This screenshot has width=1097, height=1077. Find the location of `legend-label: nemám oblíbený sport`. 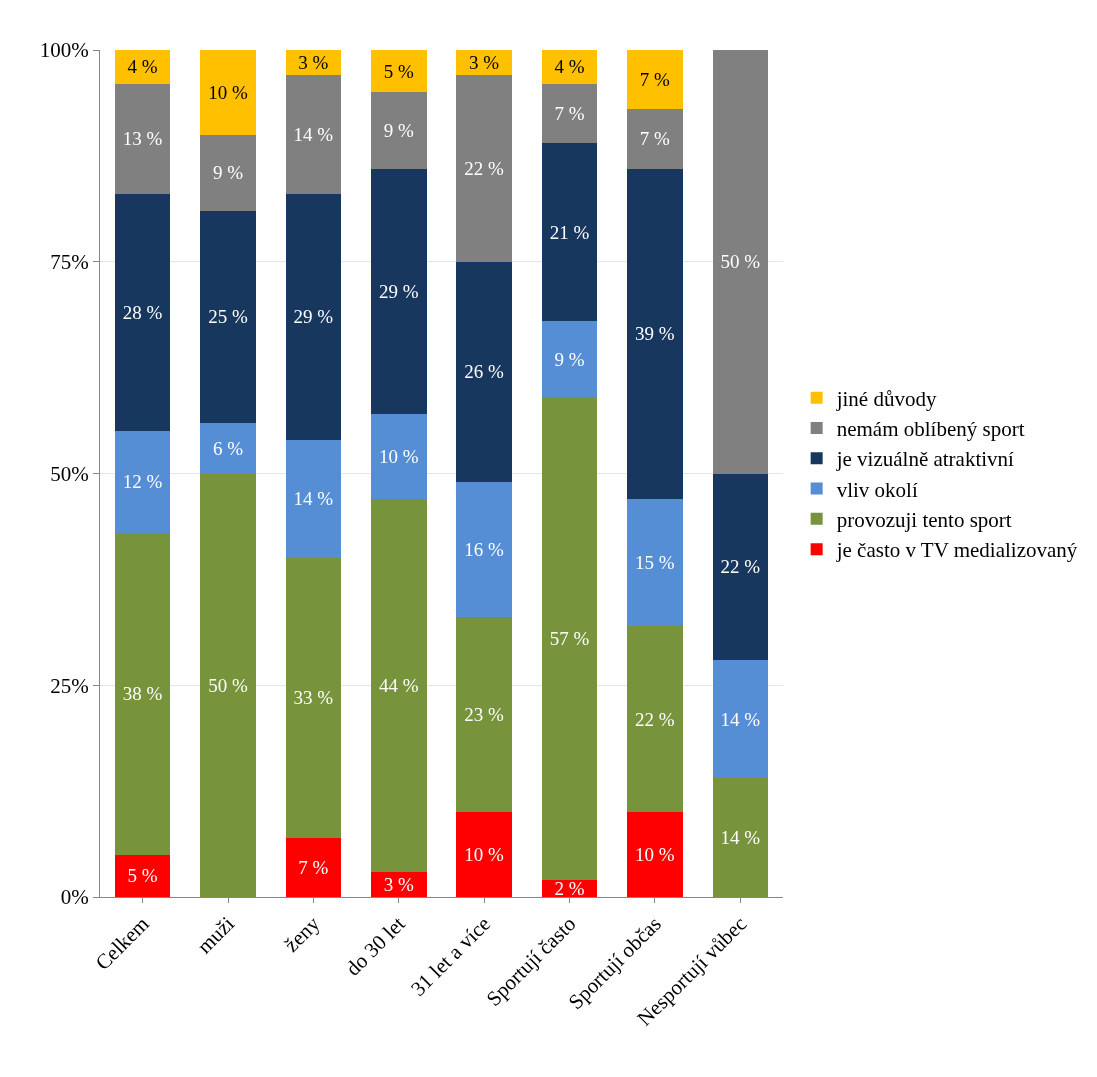

legend-label: nemám oblíbený sport is located at coordinates (930, 429).